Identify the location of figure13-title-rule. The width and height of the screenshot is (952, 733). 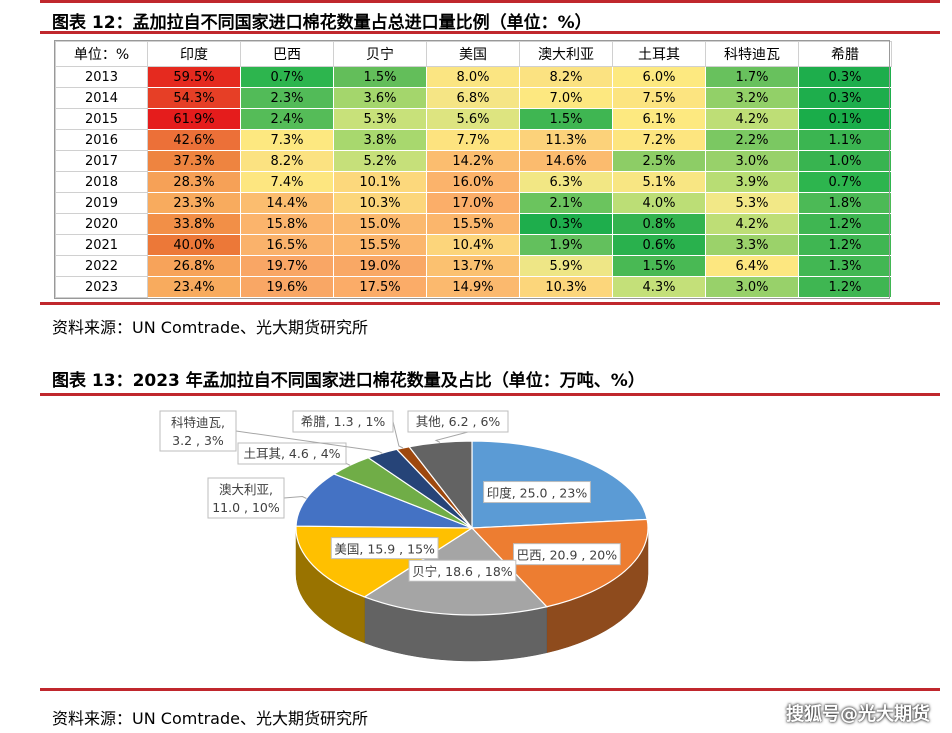
(490, 394).